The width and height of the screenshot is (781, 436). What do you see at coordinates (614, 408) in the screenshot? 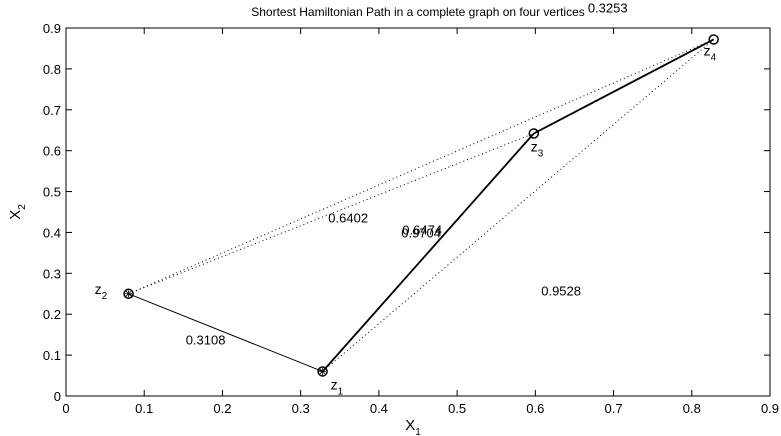
I see `x-tick-label: 0.7` at bounding box center [614, 408].